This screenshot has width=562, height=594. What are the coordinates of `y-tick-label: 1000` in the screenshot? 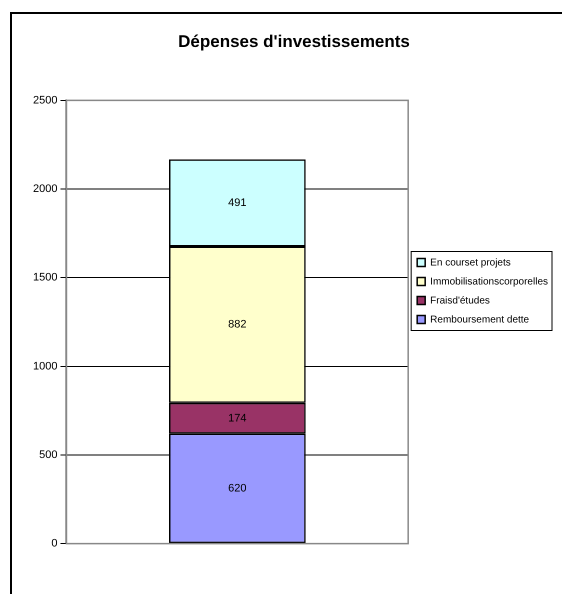 It's located at (45, 366).